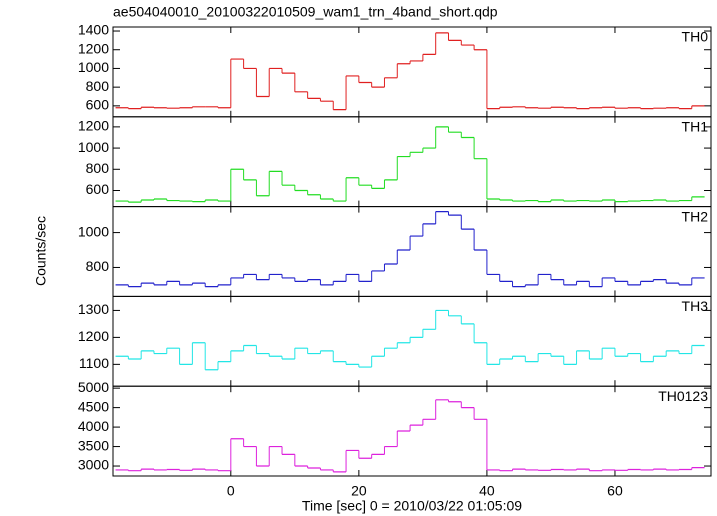  I want to click on y-axis-label: Counts/sec, so click(41, 251).